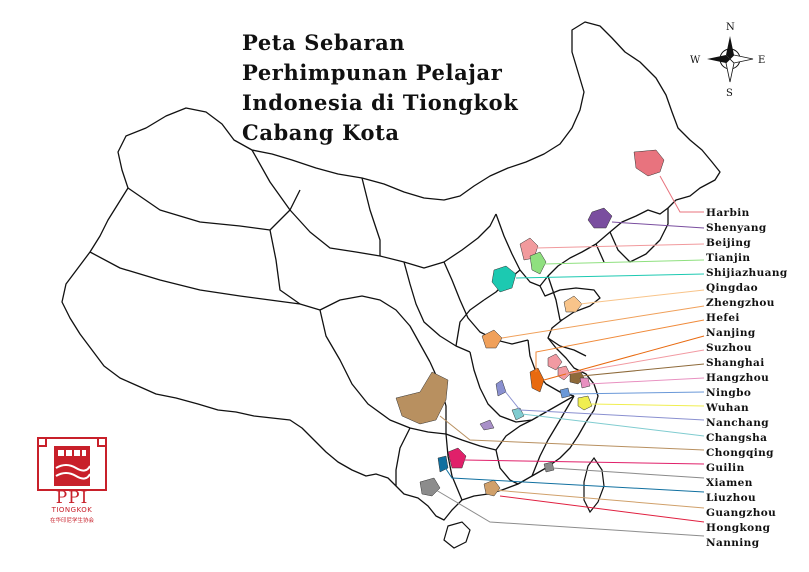 Image resolution: width=809 pixels, height=572 pixels. I want to click on label-guangzhou: Guangzhou, so click(741, 513).